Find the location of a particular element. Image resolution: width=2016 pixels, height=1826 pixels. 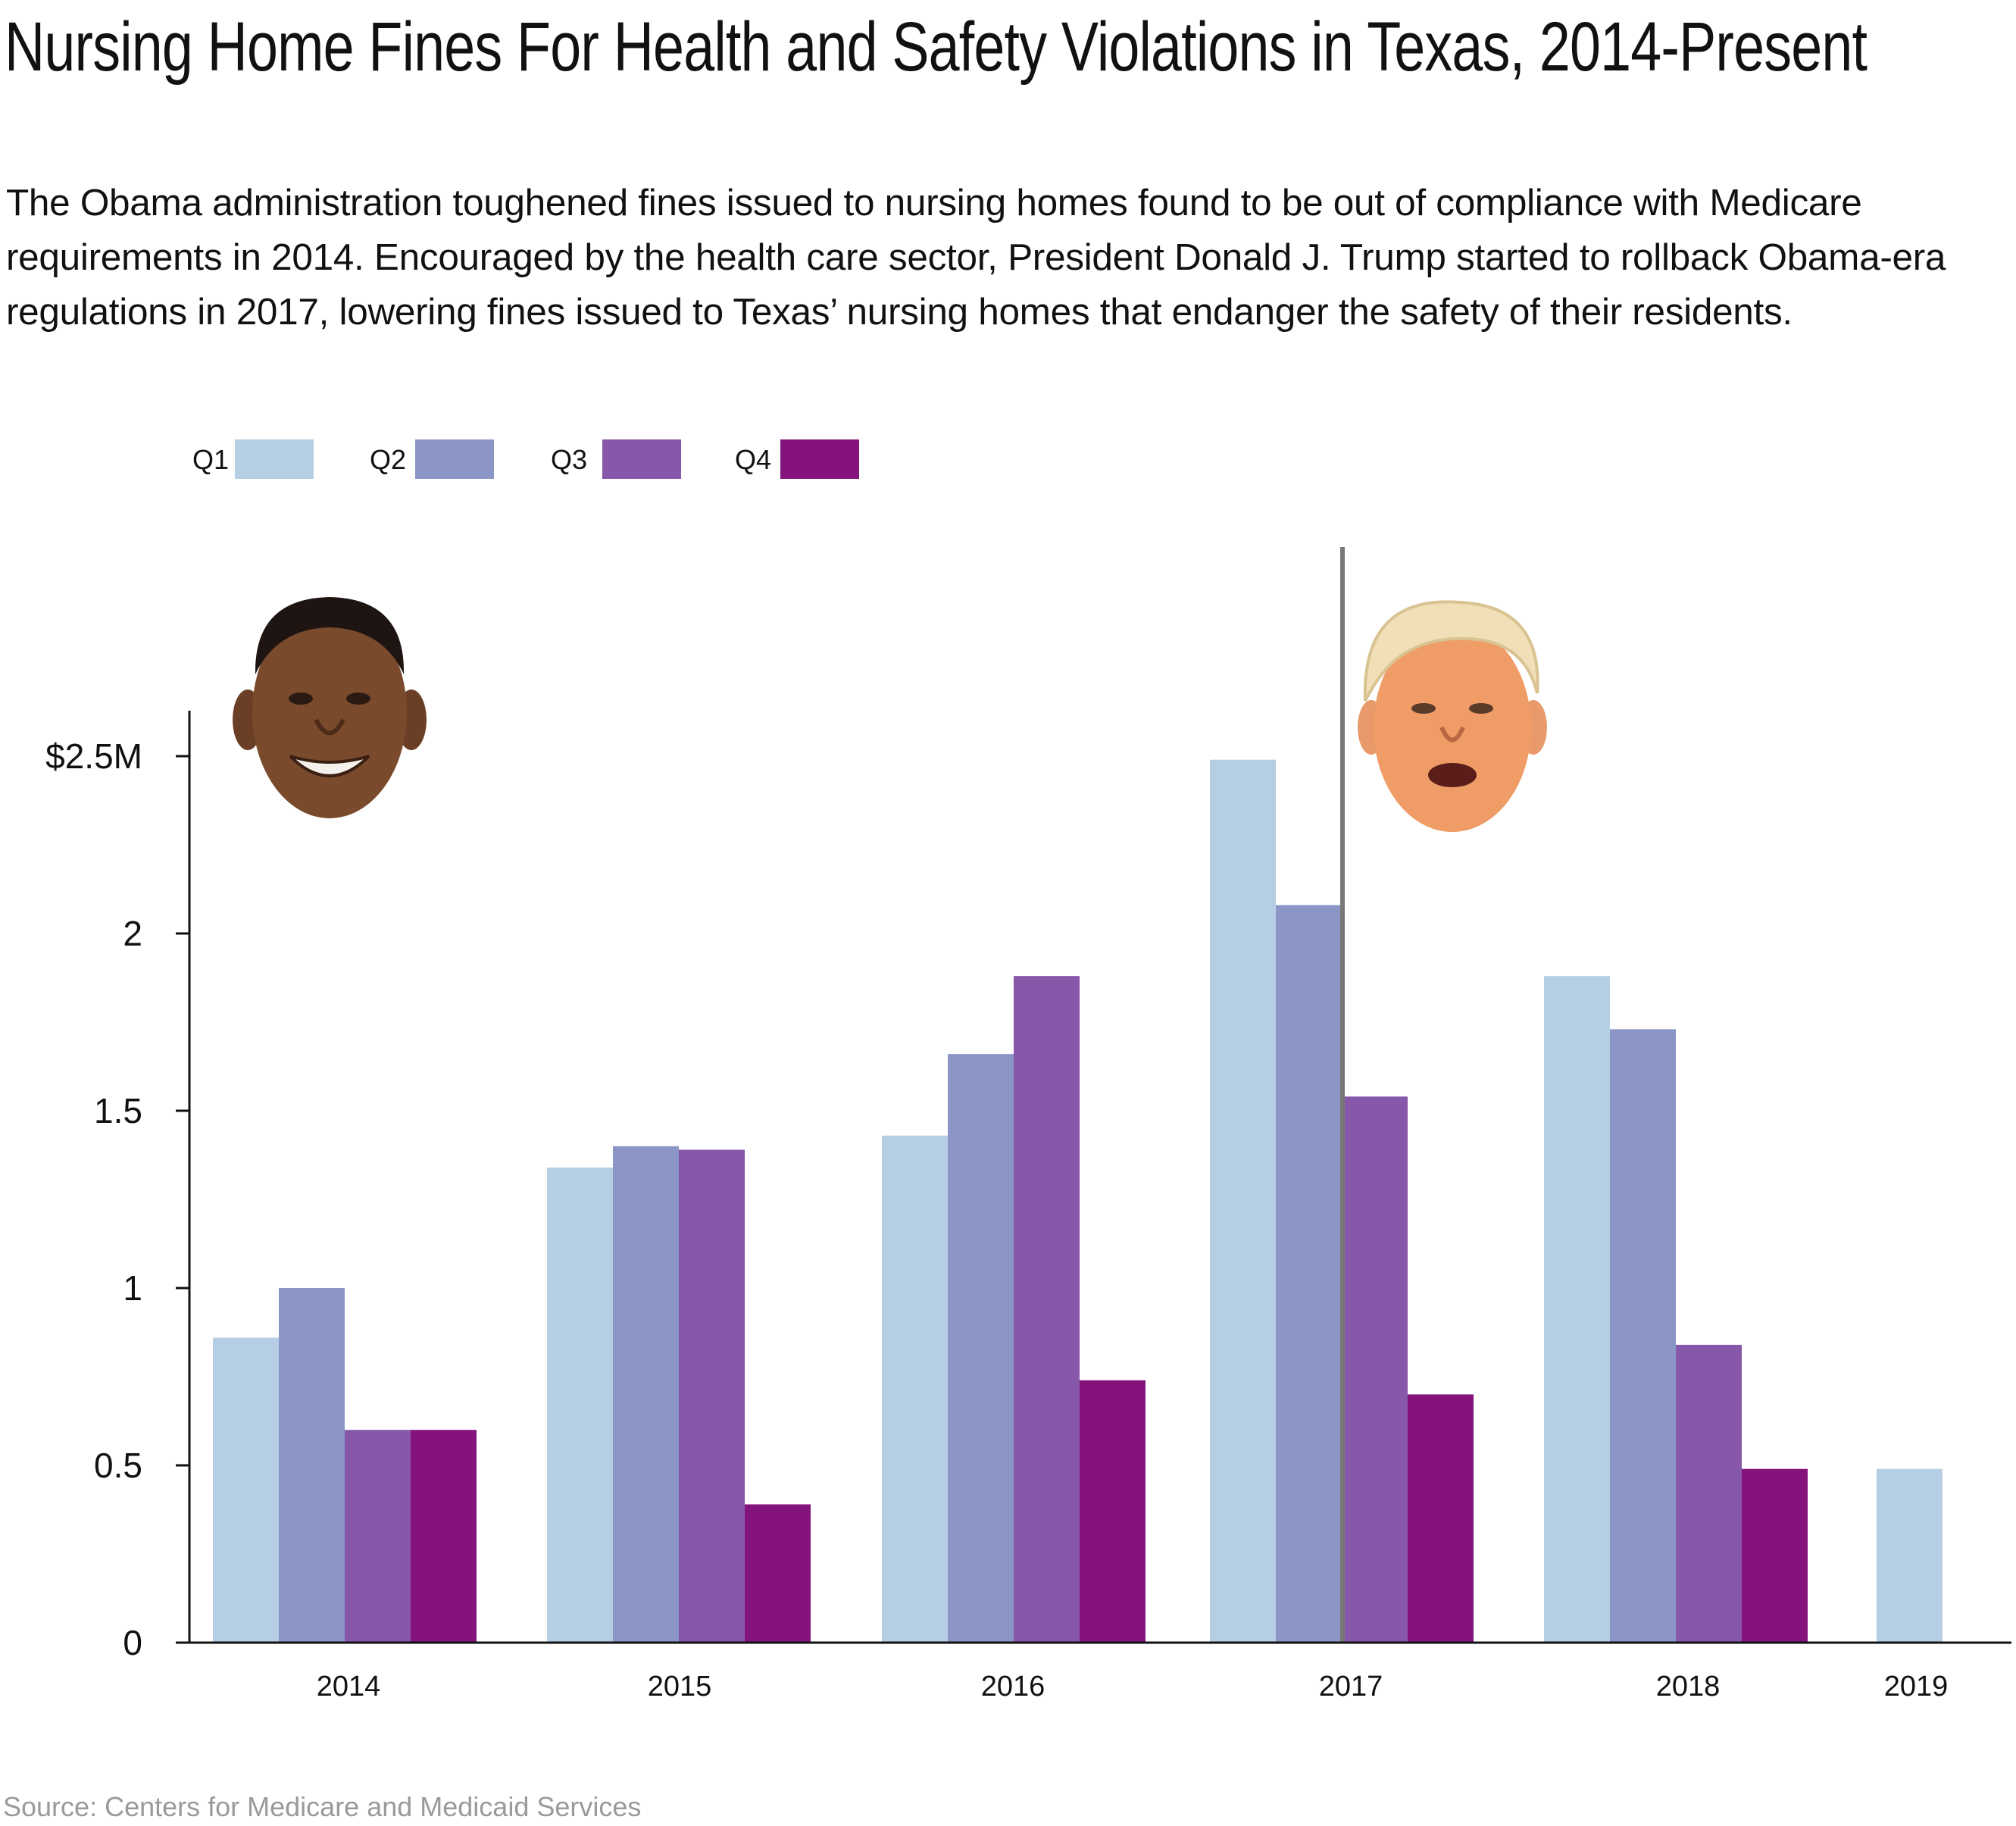

x-ticks-layer: 2014 2015 2016 2017 2018 2019 is located at coordinates (1133, 1686).